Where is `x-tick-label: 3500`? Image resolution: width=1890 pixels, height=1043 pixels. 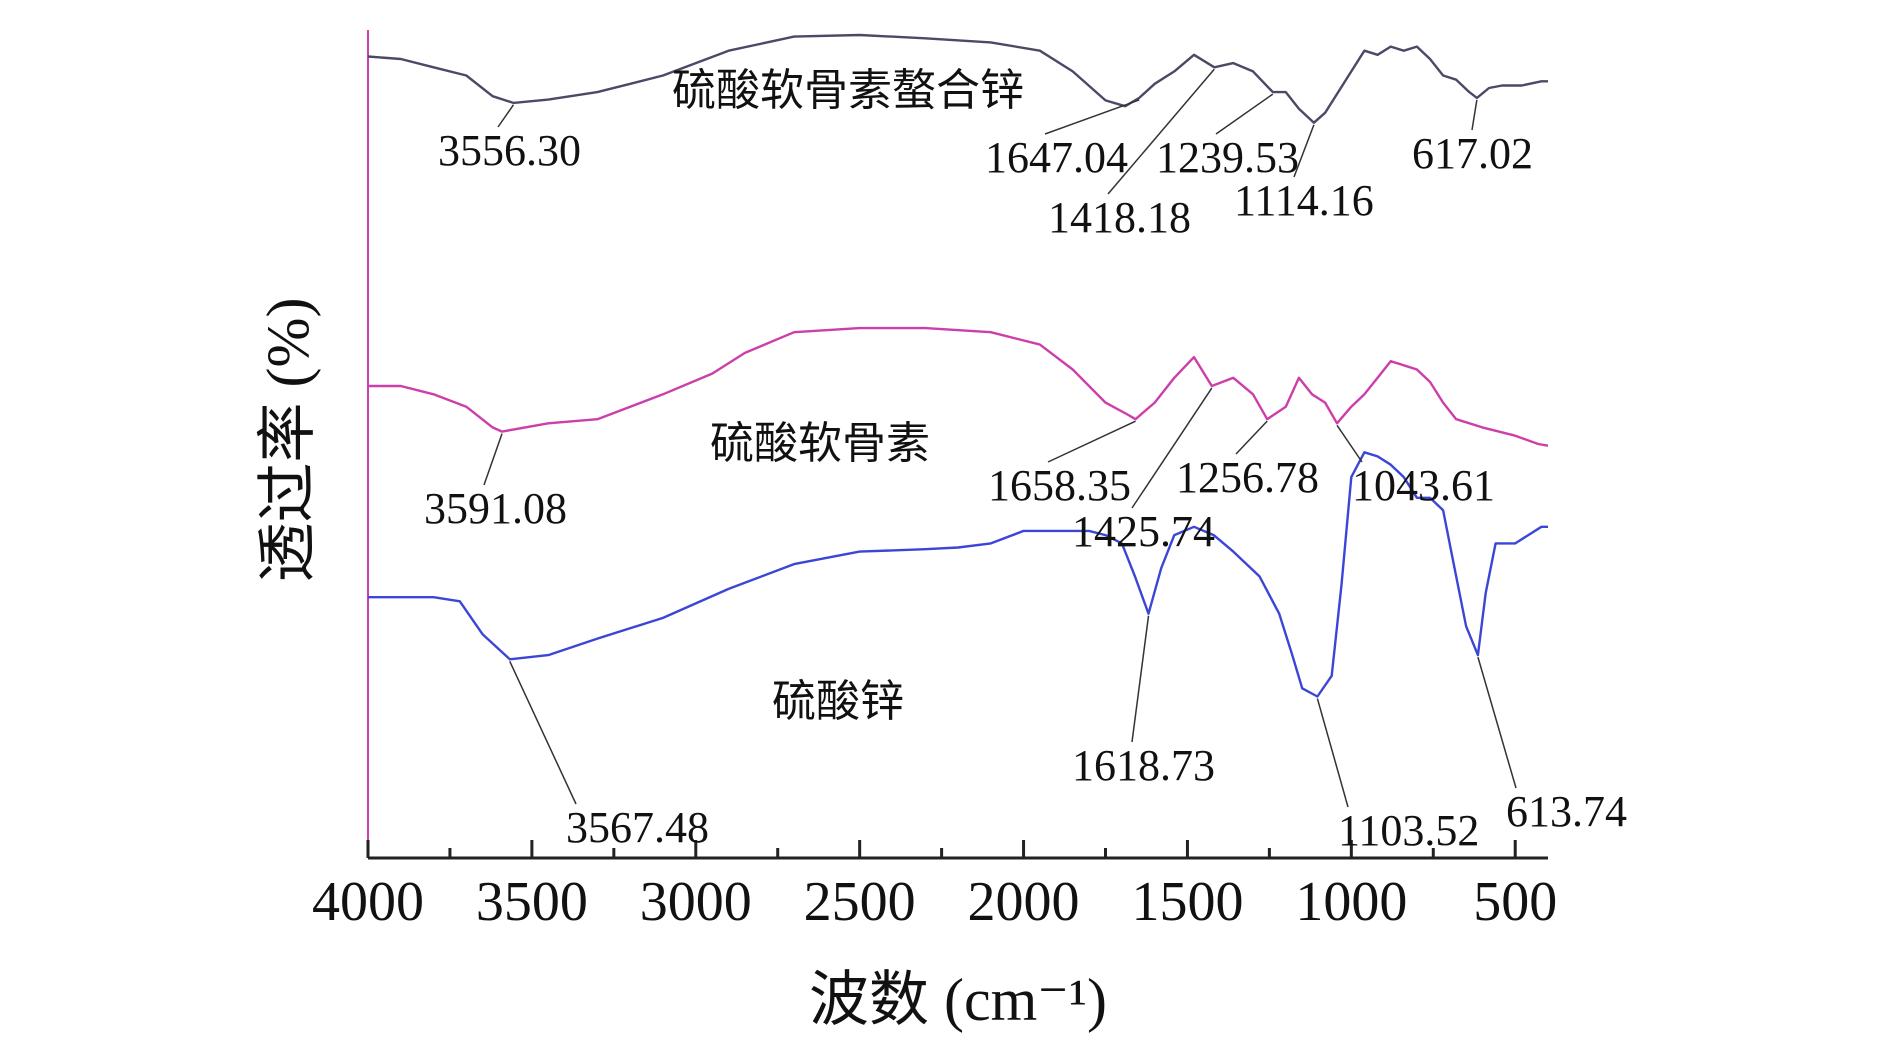 x-tick-label: 3500 is located at coordinates (532, 902).